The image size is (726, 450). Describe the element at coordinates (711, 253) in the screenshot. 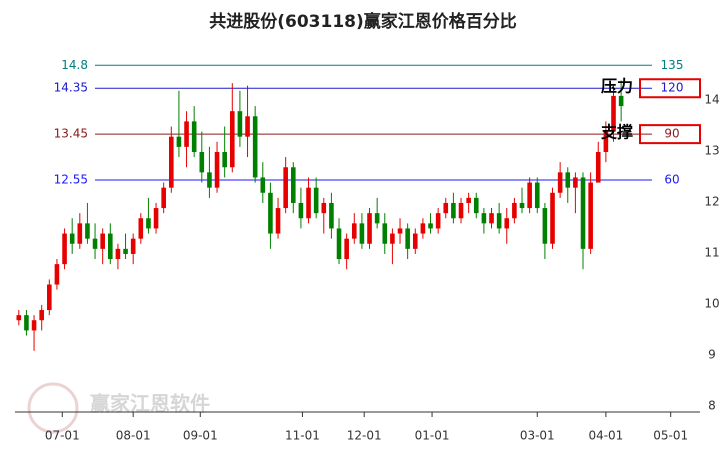

I see `y-tick-label: 11` at that location.